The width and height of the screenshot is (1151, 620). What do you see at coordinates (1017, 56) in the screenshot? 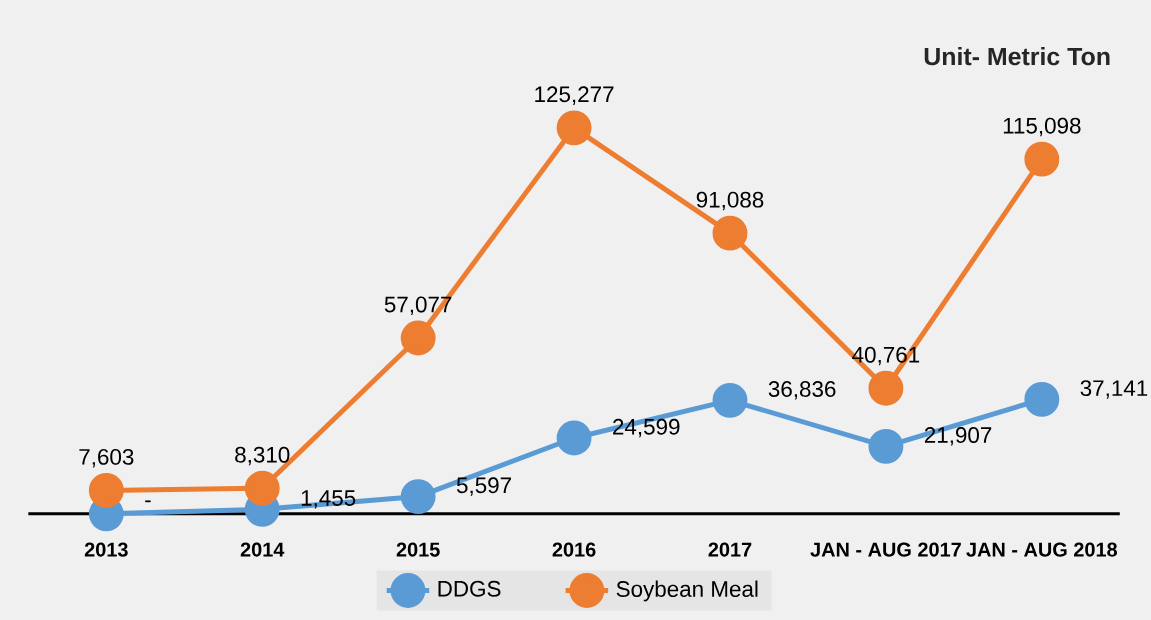
I see `text: Unit- Metric Ton` at bounding box center [1017, 56].